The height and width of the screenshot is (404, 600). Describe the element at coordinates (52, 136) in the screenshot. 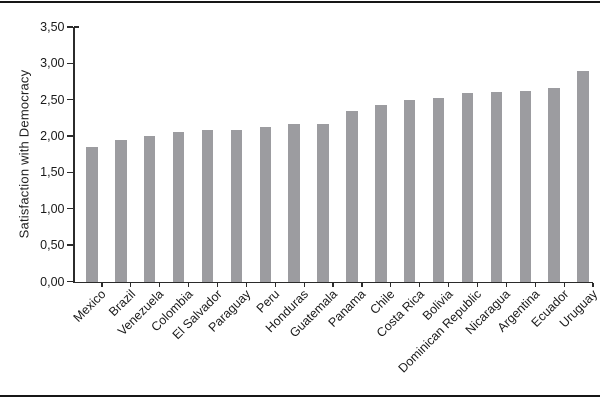

I see `y-tick-label: 2,00` at that location.